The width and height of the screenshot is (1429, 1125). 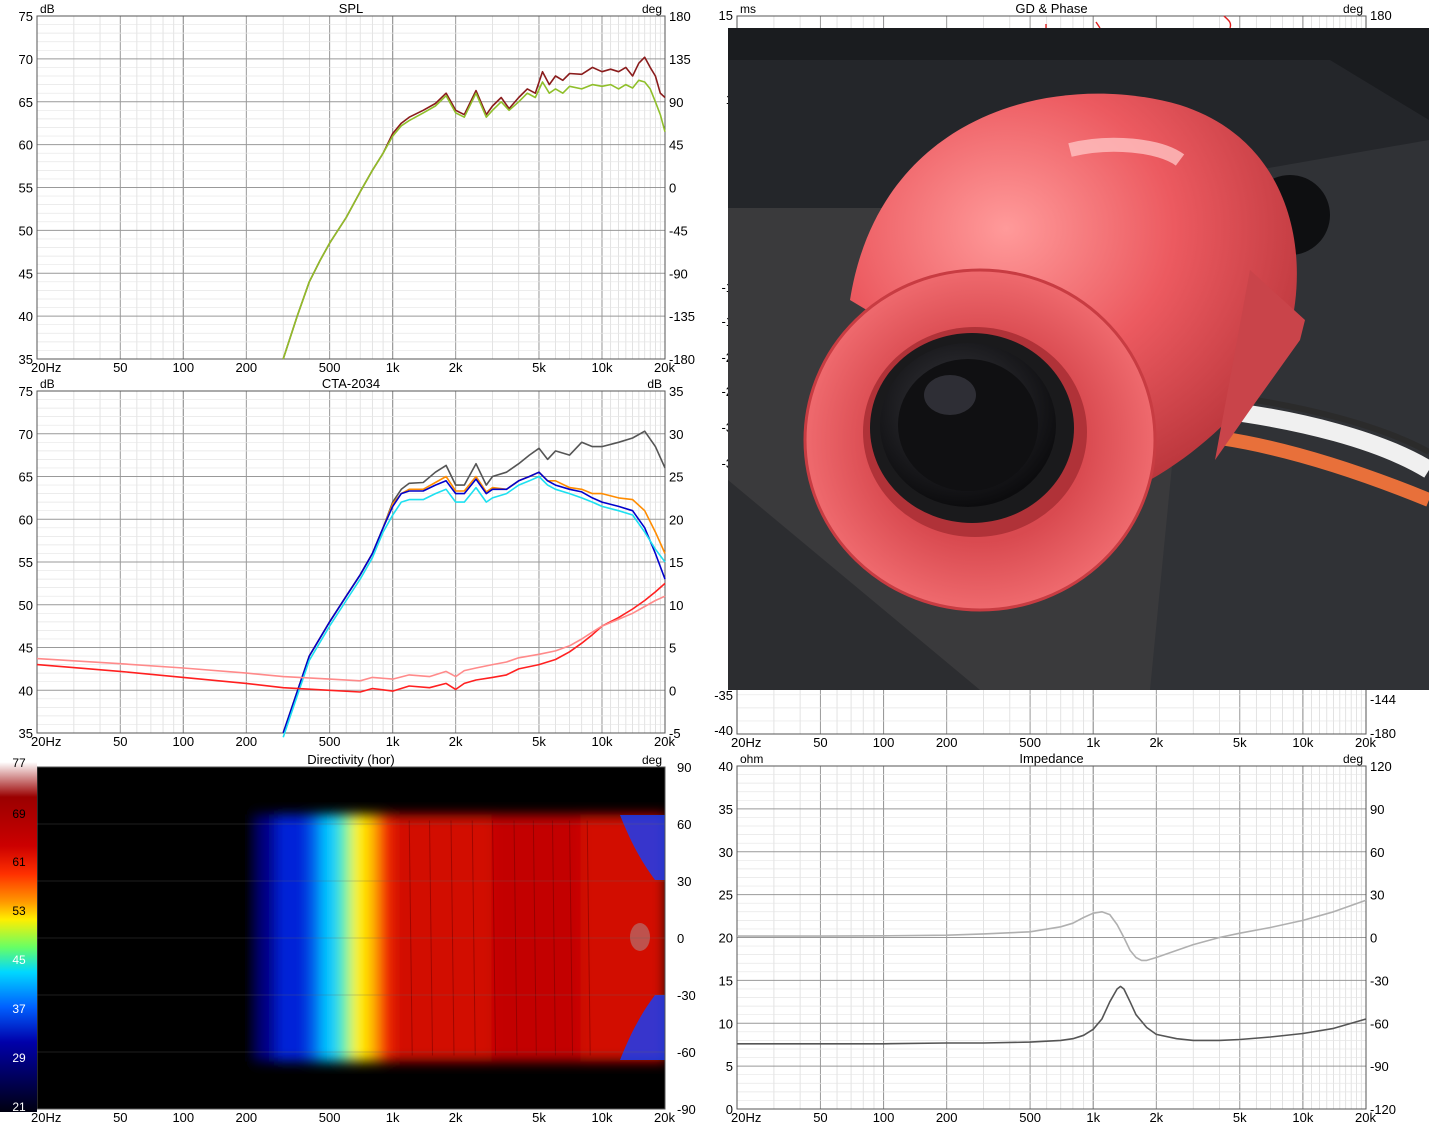 I want to click on y-tick-label: 75, so click(x=26, y=391).